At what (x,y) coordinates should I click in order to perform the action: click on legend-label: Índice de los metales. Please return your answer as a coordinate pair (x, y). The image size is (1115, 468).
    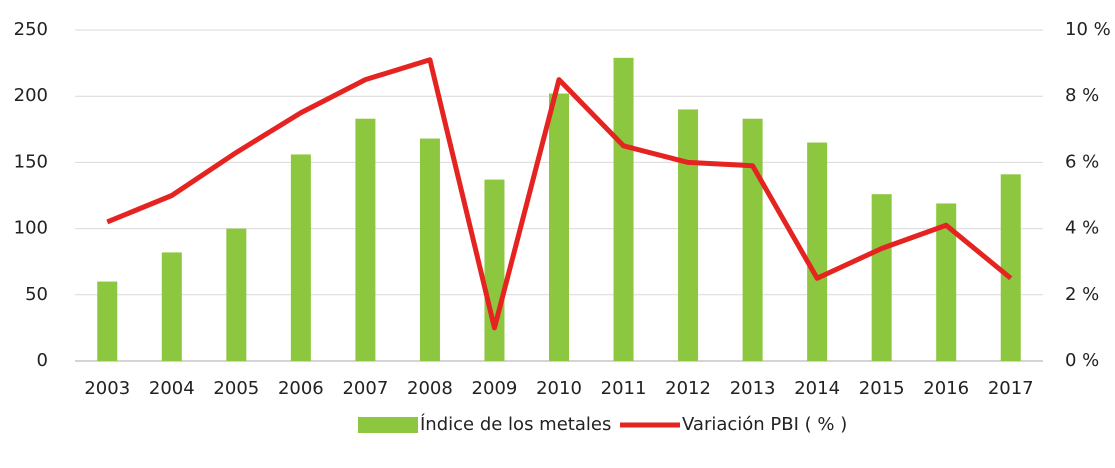
    Looking at the image, I should click on (515, 424).